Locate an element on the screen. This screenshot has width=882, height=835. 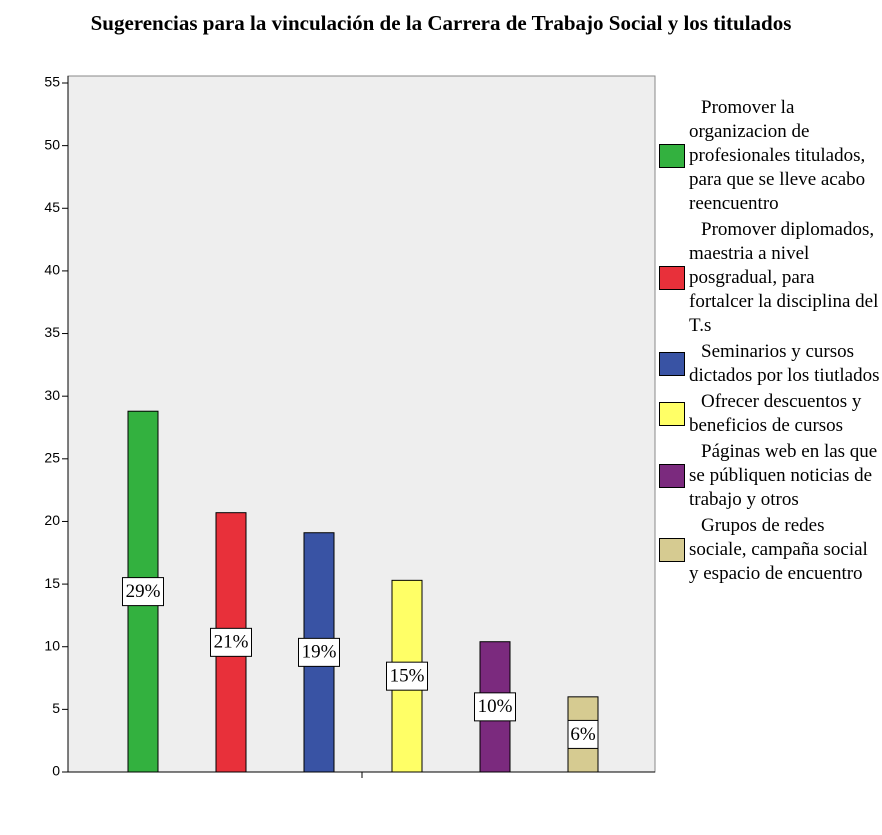
y-tick-label: 40 is located at coordinates (52, 270).